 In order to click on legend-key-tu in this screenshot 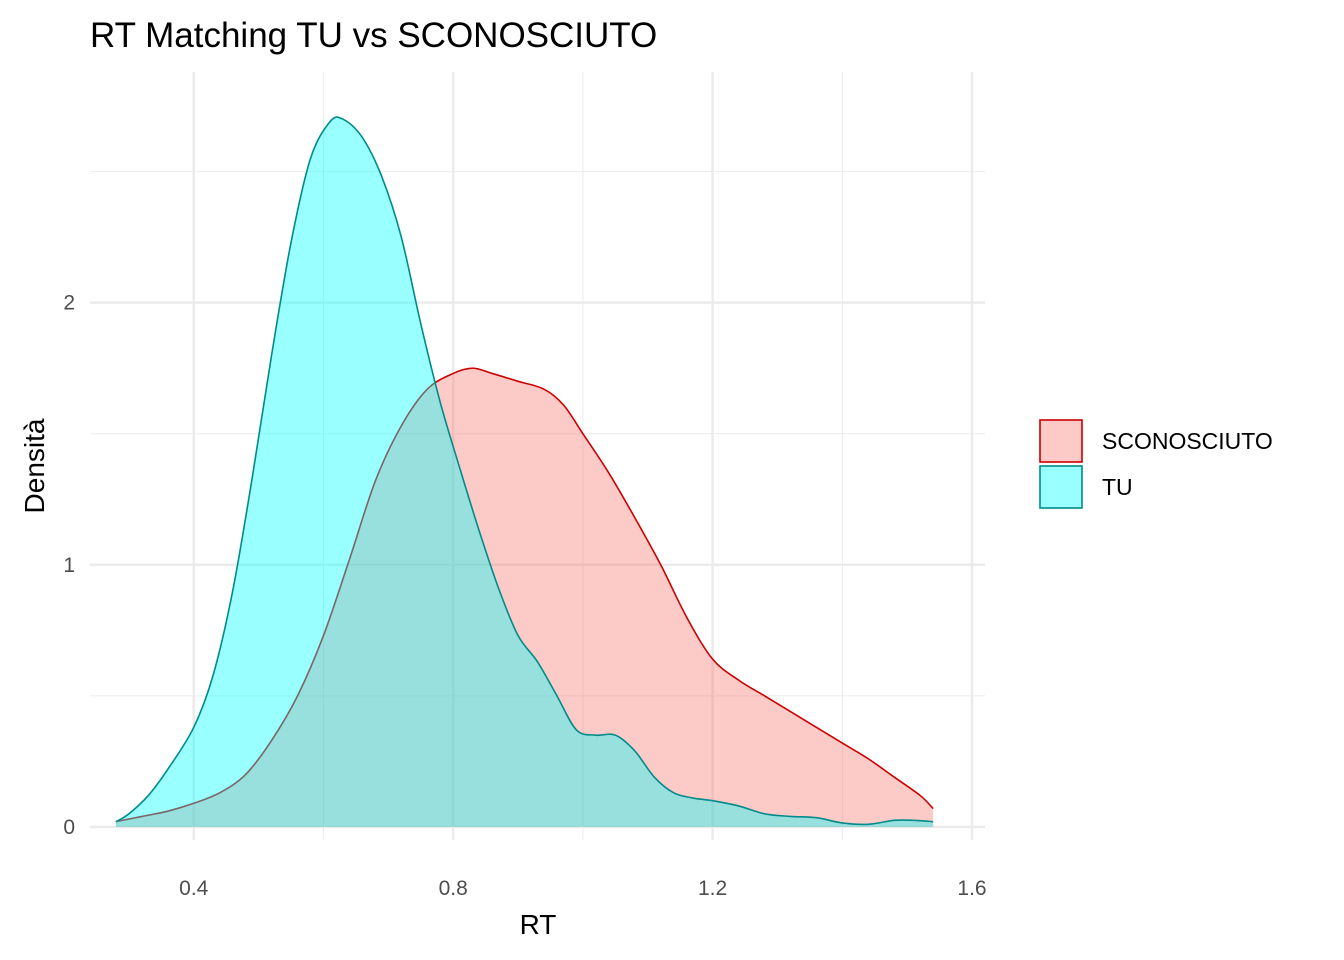, I will do `click(1061, 487)`.